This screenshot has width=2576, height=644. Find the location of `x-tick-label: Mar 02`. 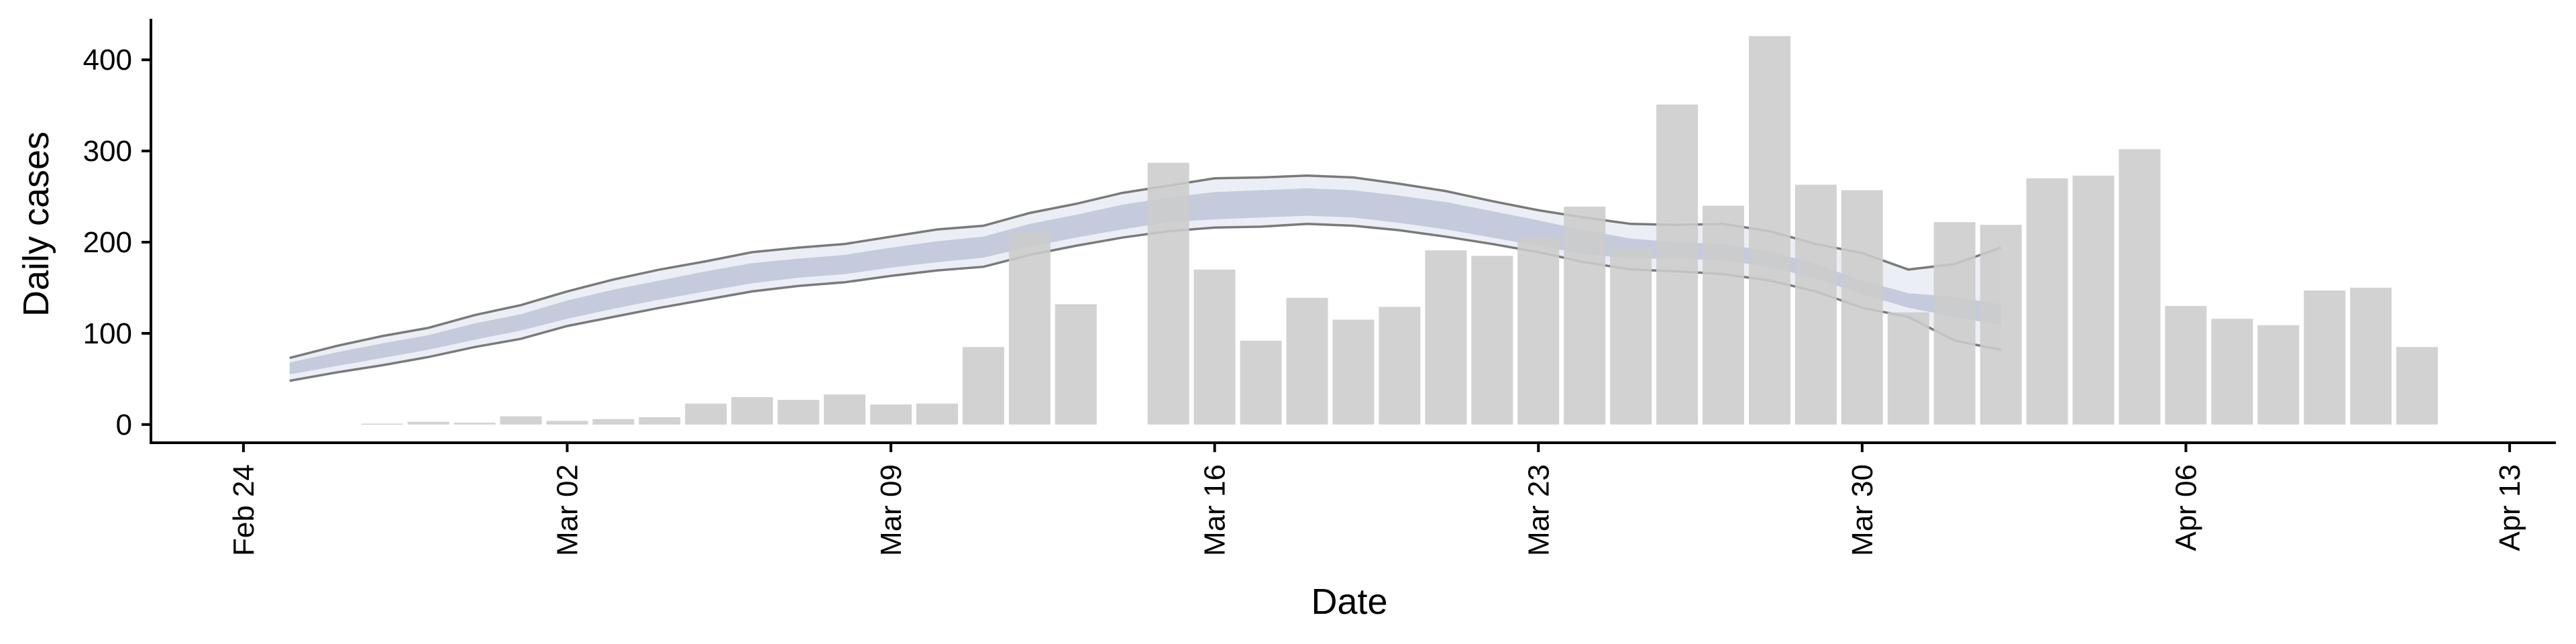

x-tick-label: Mar 02 is located at coordinates (567, 510).